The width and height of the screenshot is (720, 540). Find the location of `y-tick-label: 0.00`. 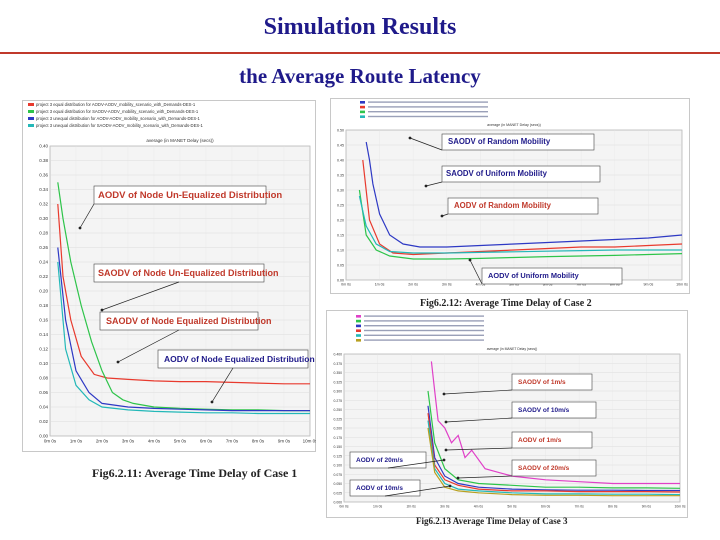

y-tick-label: 0.00 is located at coordinates (340, 281).